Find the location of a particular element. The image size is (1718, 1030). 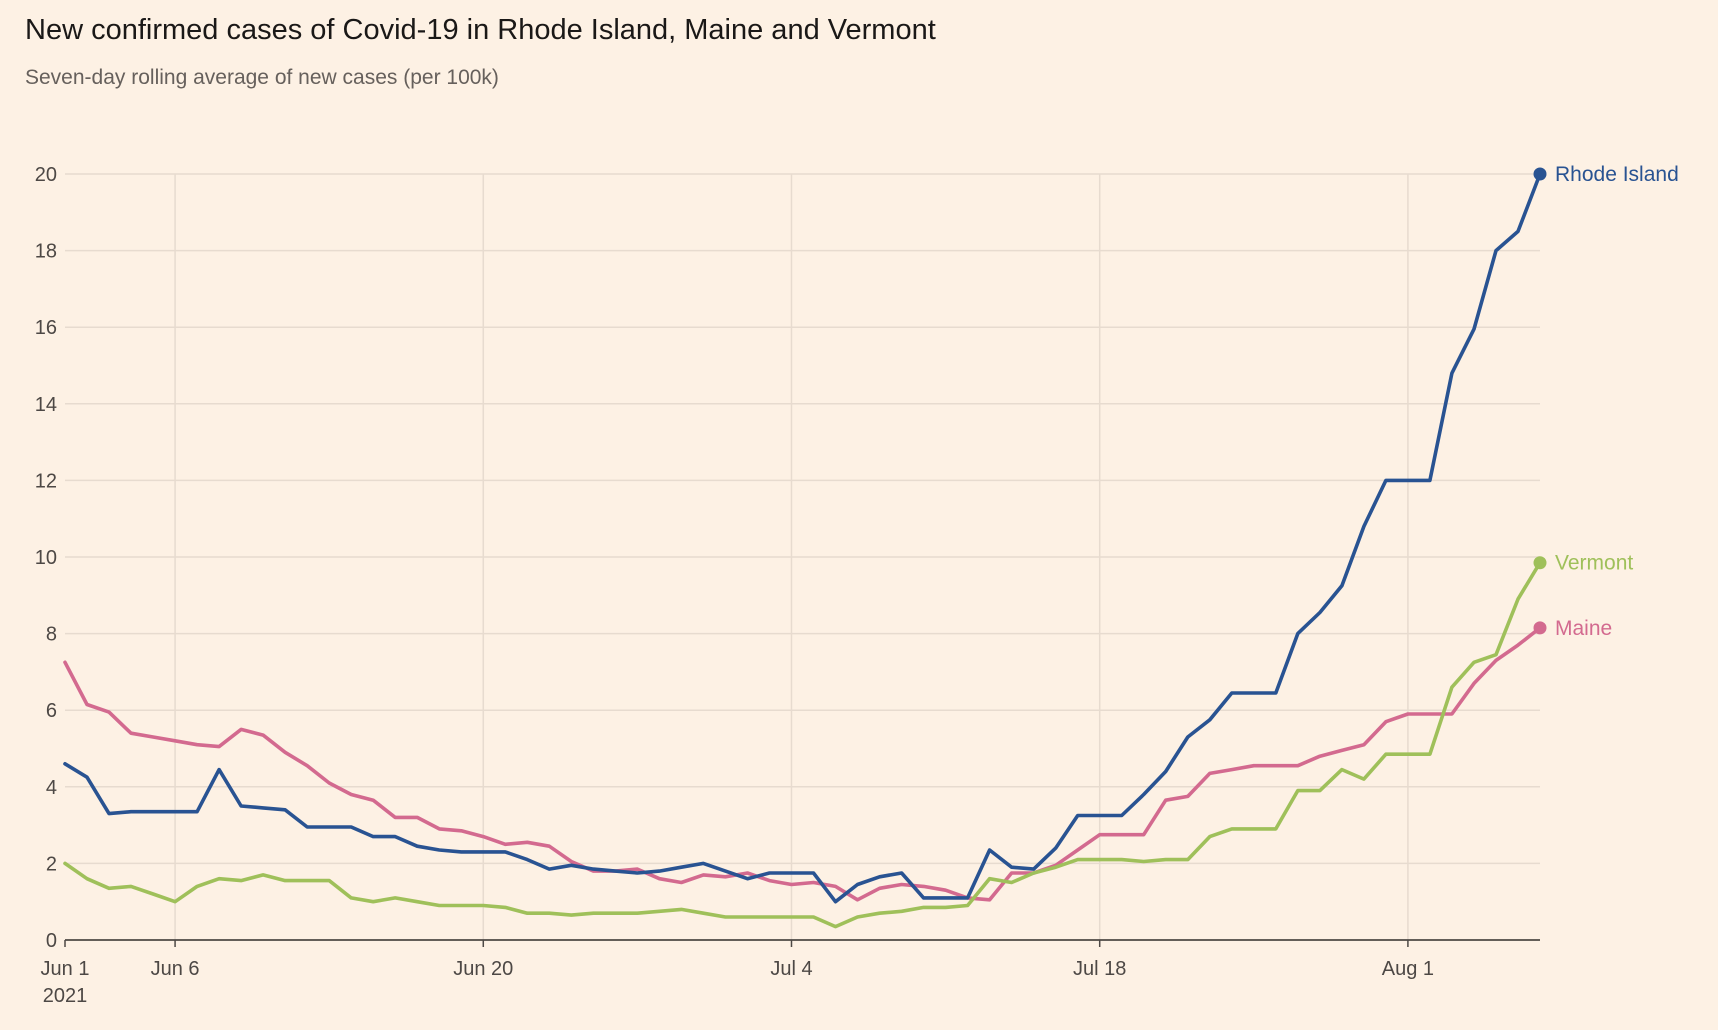

series-labels: Maine Rhode Island Vermont is located at coordinates (1606, 401).